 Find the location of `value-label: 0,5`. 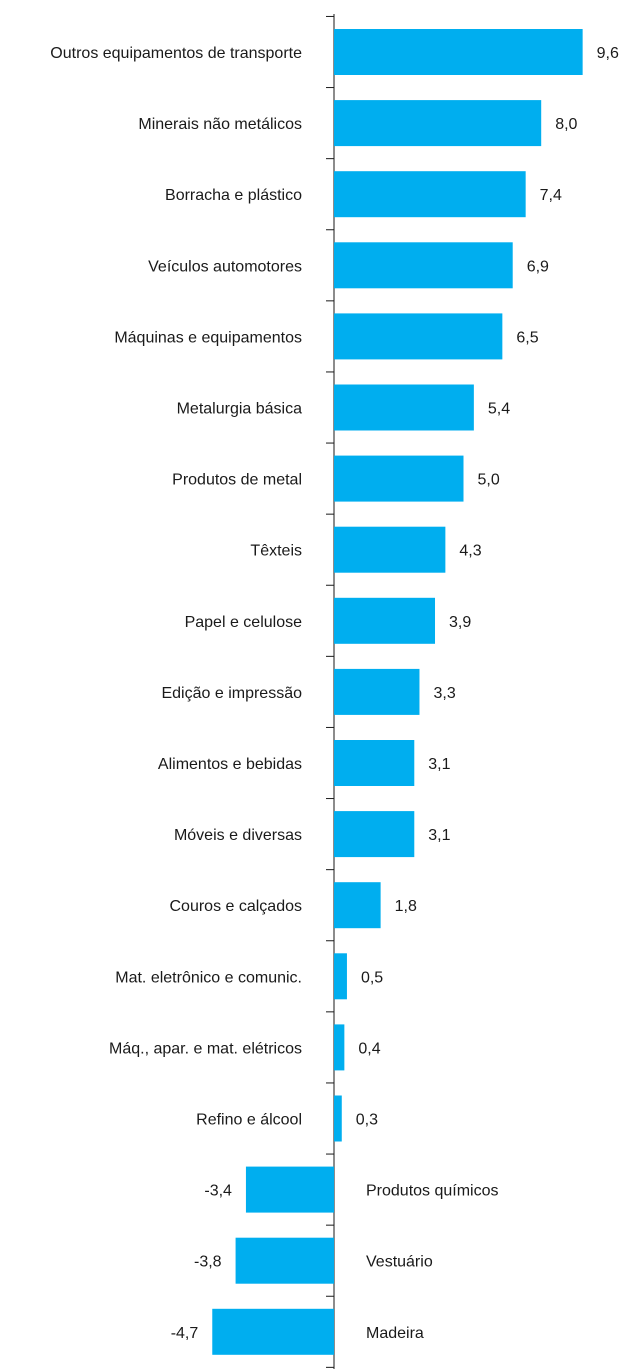

value-label: 0,5 is located at coordinates (372, 977).